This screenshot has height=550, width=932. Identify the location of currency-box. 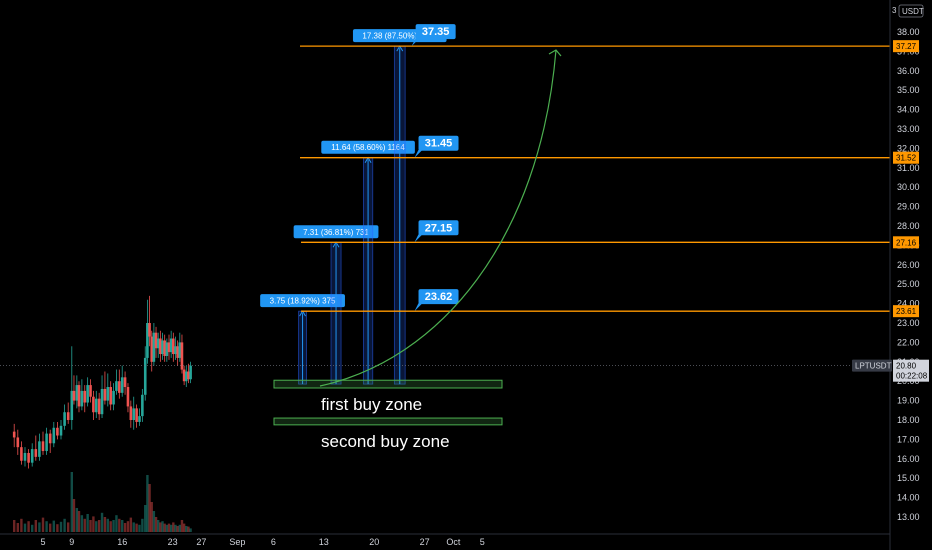
(911, 11).